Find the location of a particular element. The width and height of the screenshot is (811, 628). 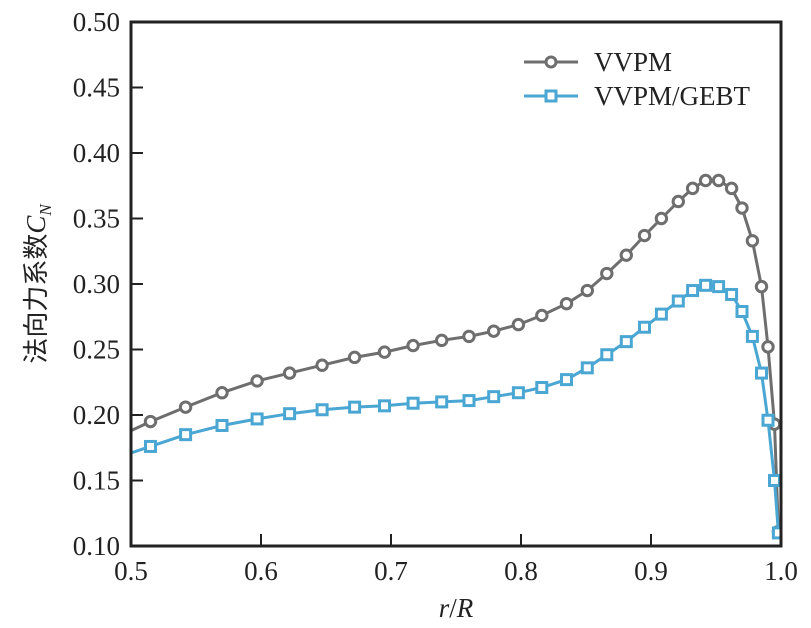

y-tick-label: 0.45 is located at coordinates (96, 88).